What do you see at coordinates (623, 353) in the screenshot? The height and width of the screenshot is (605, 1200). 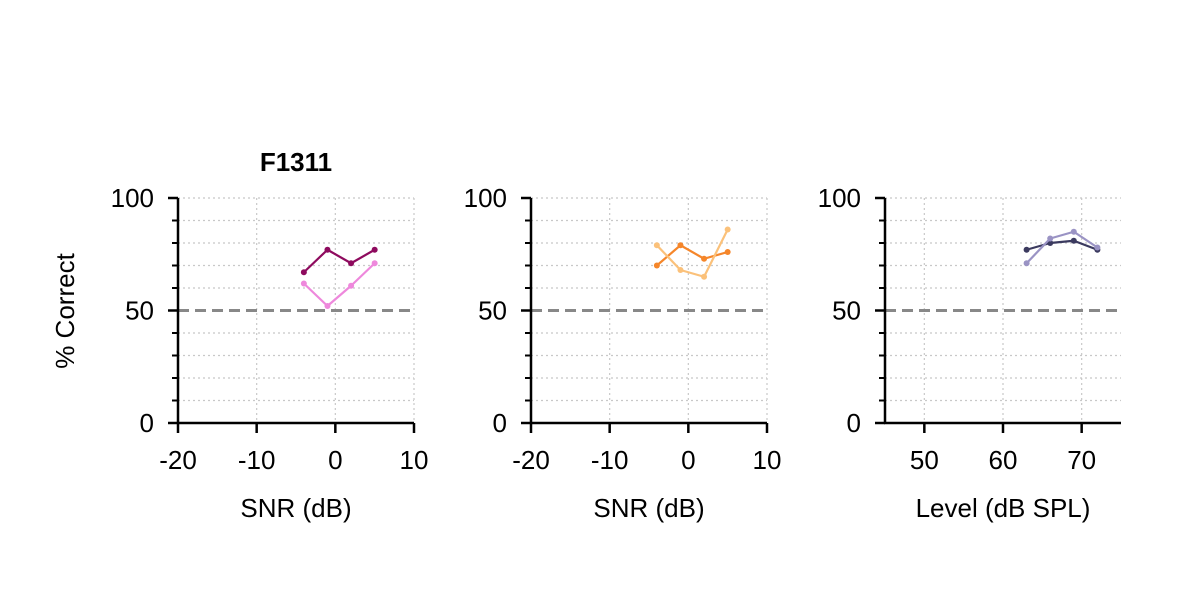 I see `chart-panel-2: 0 50 100 -20 -10 0 10 SNR (dB)` at bounding box center [623, 353].